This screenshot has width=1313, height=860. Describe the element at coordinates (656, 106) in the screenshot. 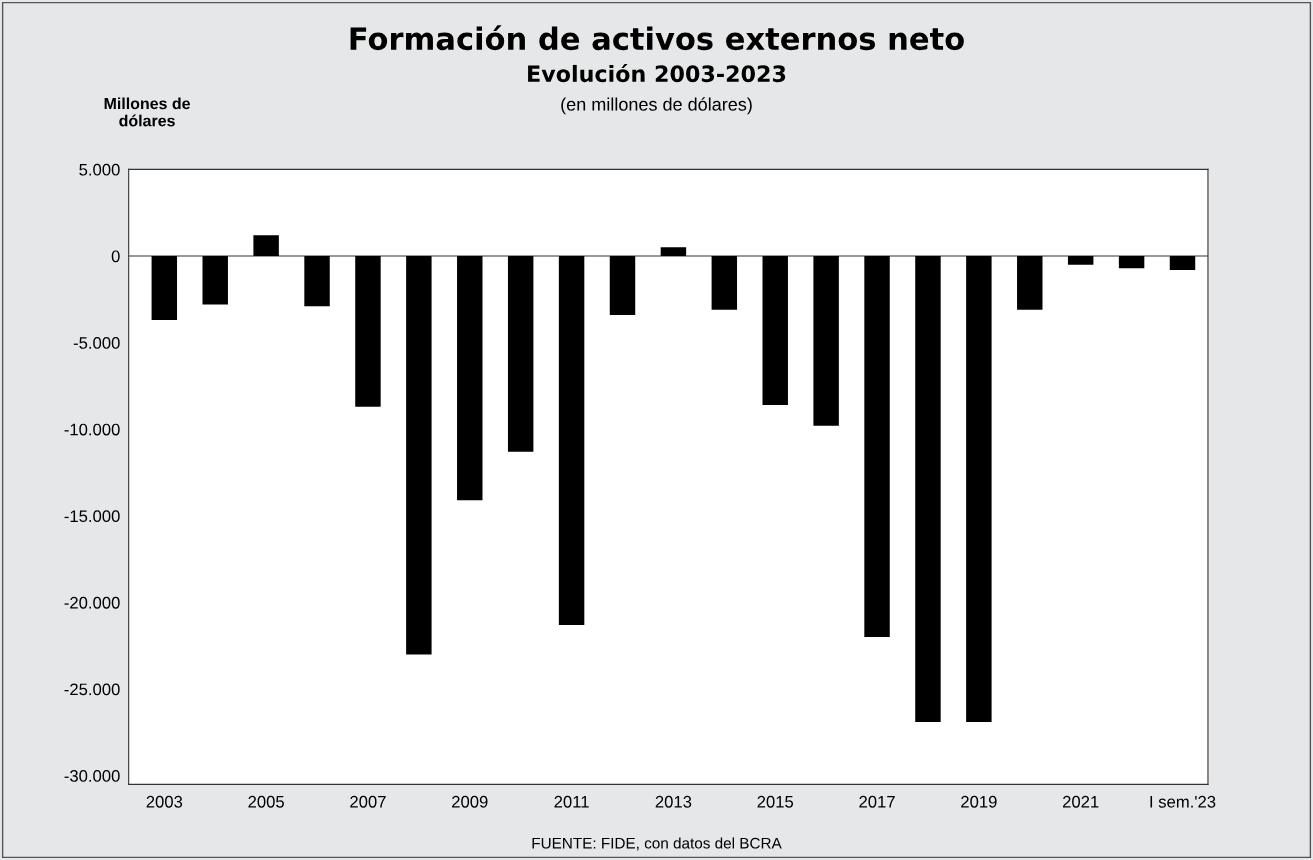

I see `text: (en millones de dólares)` at that location.